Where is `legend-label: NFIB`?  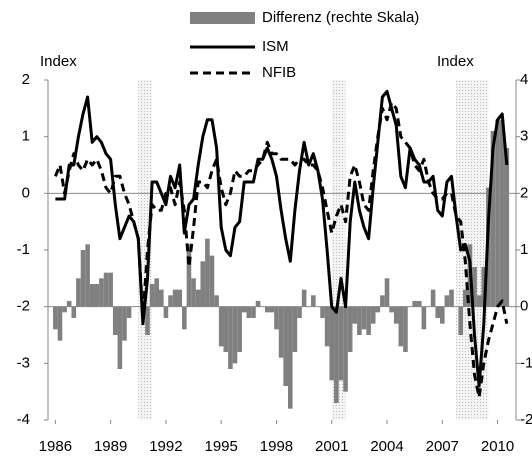 legend-label: NFIB is located at coordinates (279, 72).